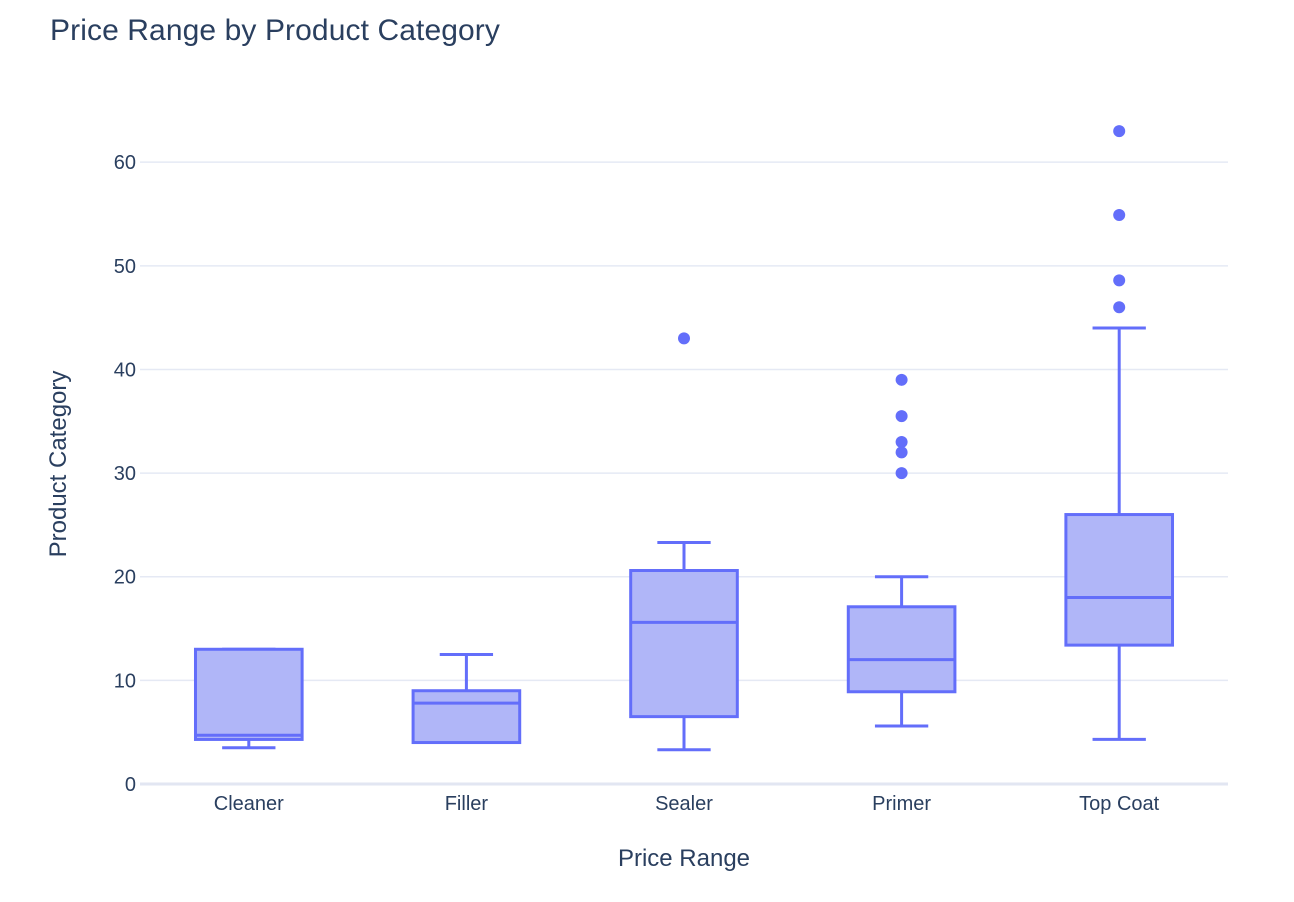 This screenshot has width=1294, height=902. I want to click on x-tick-label: Primer, so click(901, 804).